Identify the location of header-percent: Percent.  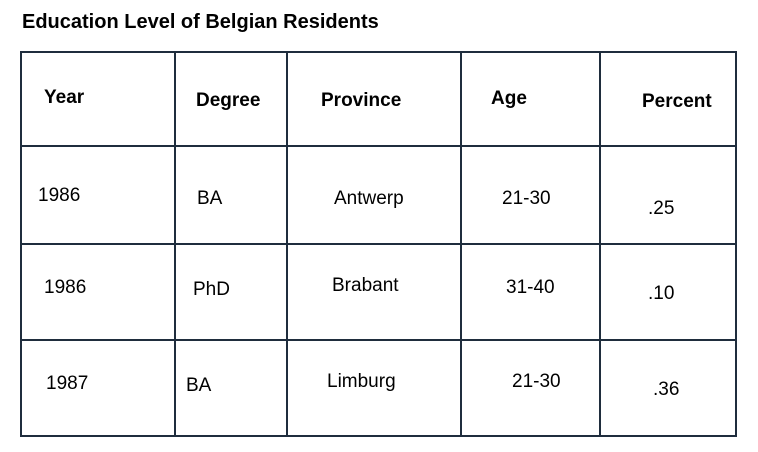
(677, 101).